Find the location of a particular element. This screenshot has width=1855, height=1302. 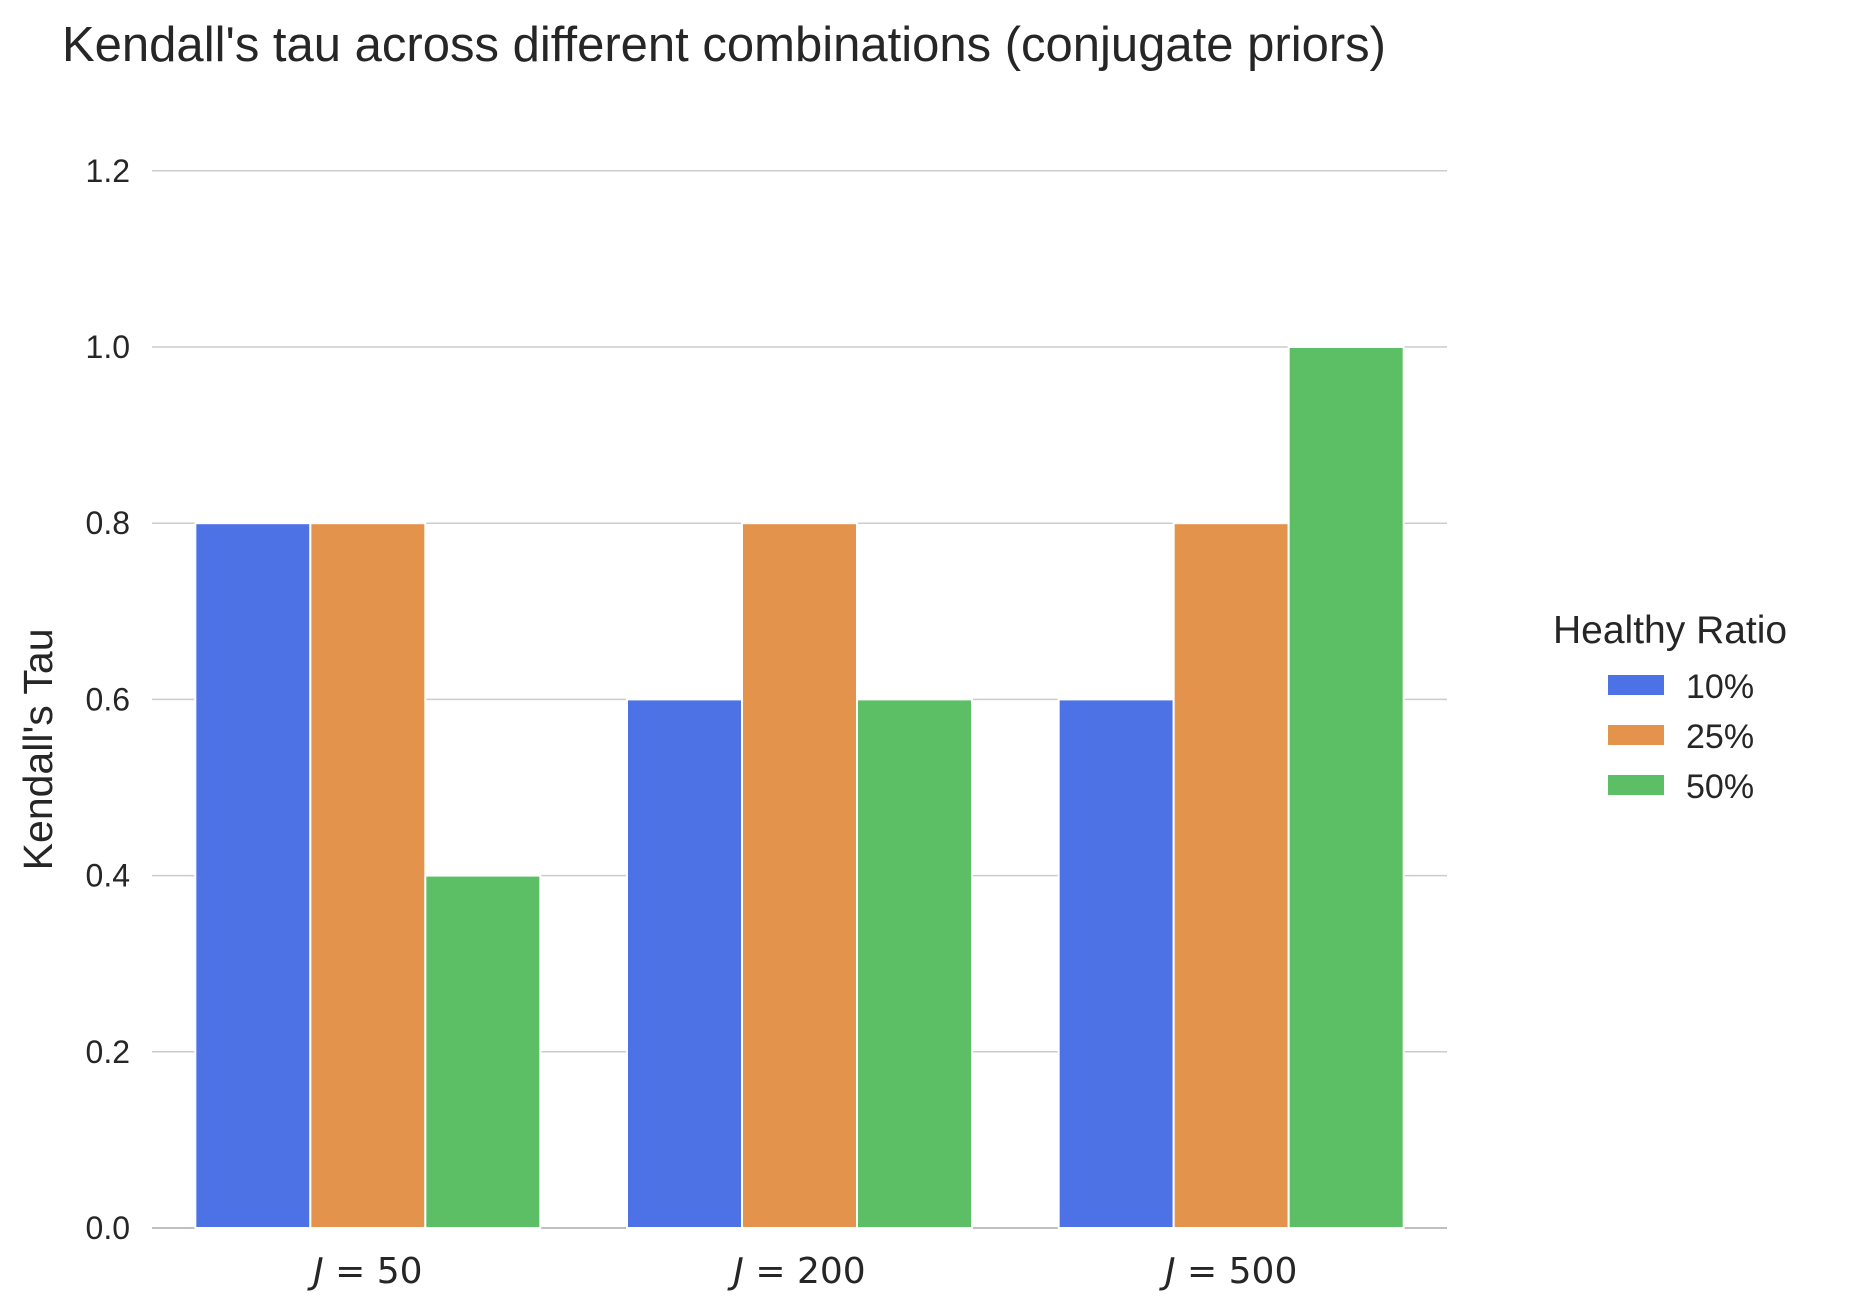

y-axis-ticks: 0.0 0.2 0.4 0.6 0.8 1.0 1.2 is located at coordinates (108, 699).